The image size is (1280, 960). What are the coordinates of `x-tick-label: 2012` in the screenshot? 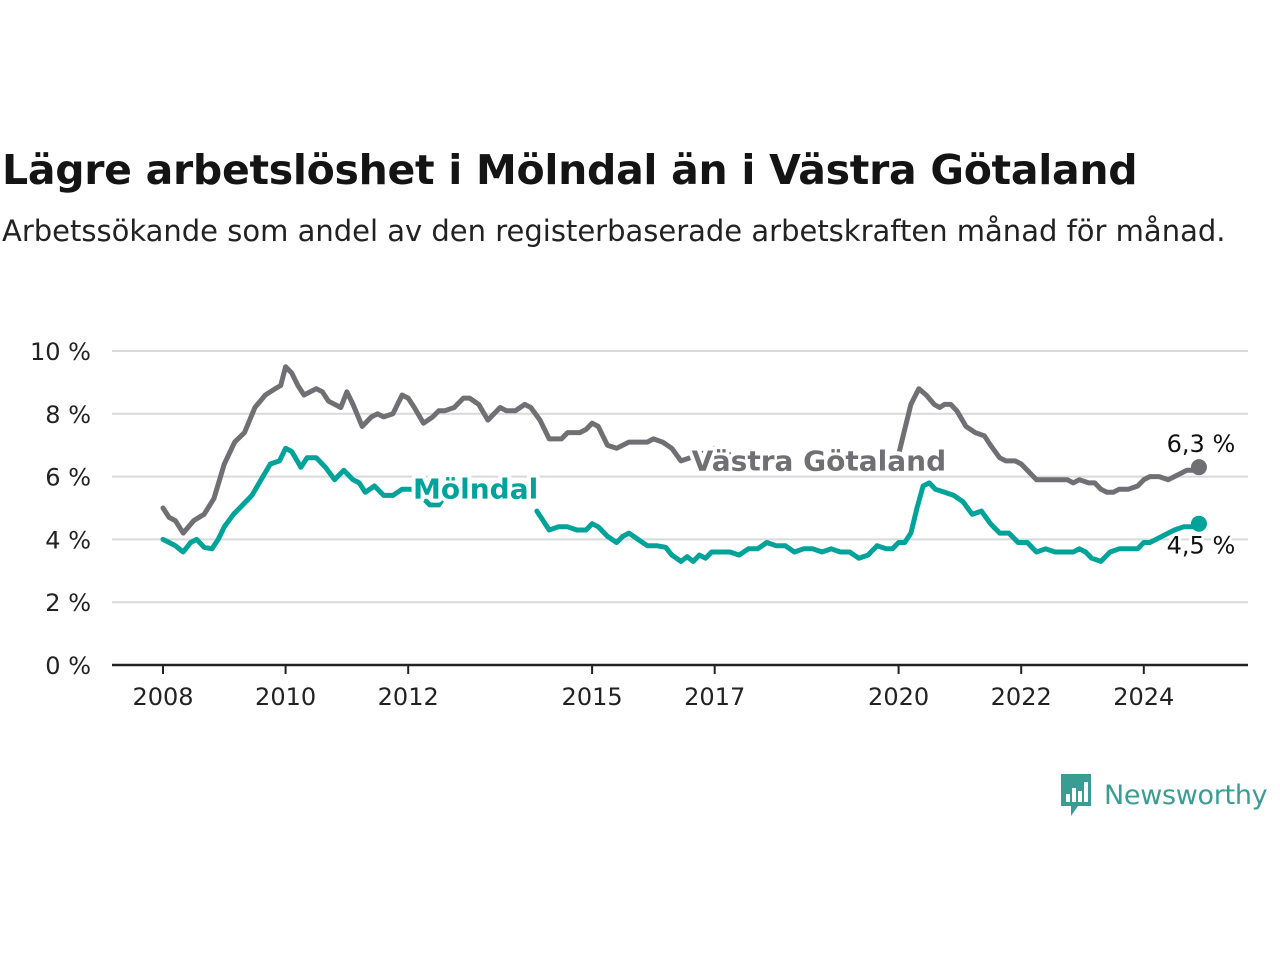 It's located at (408, 697).